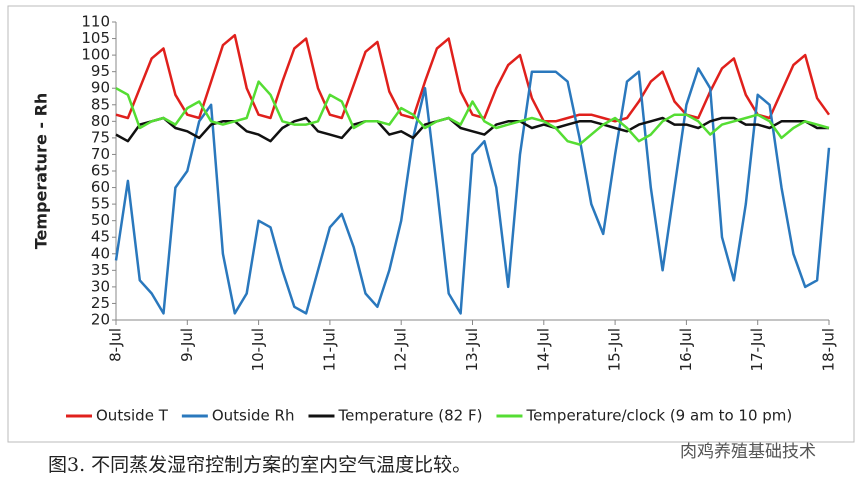 This screenshot has height=492, width=864. I want to click on y-tick-label: 45, so click(100, 237).